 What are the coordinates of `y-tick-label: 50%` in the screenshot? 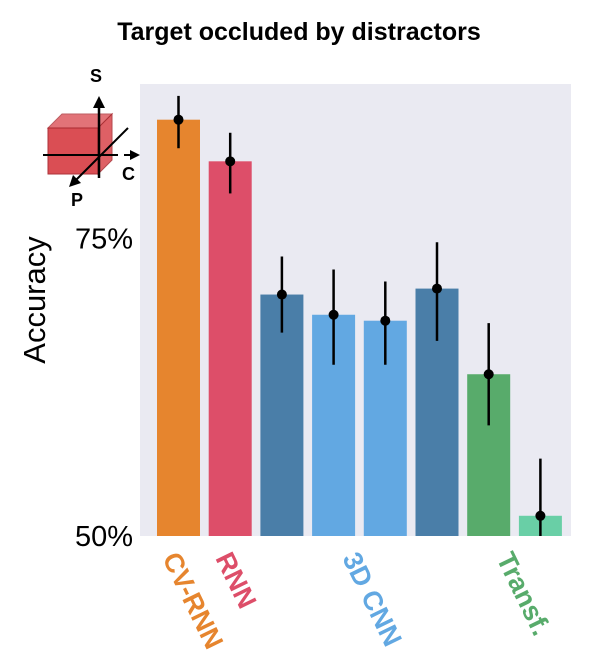 It's located at (104, 537).